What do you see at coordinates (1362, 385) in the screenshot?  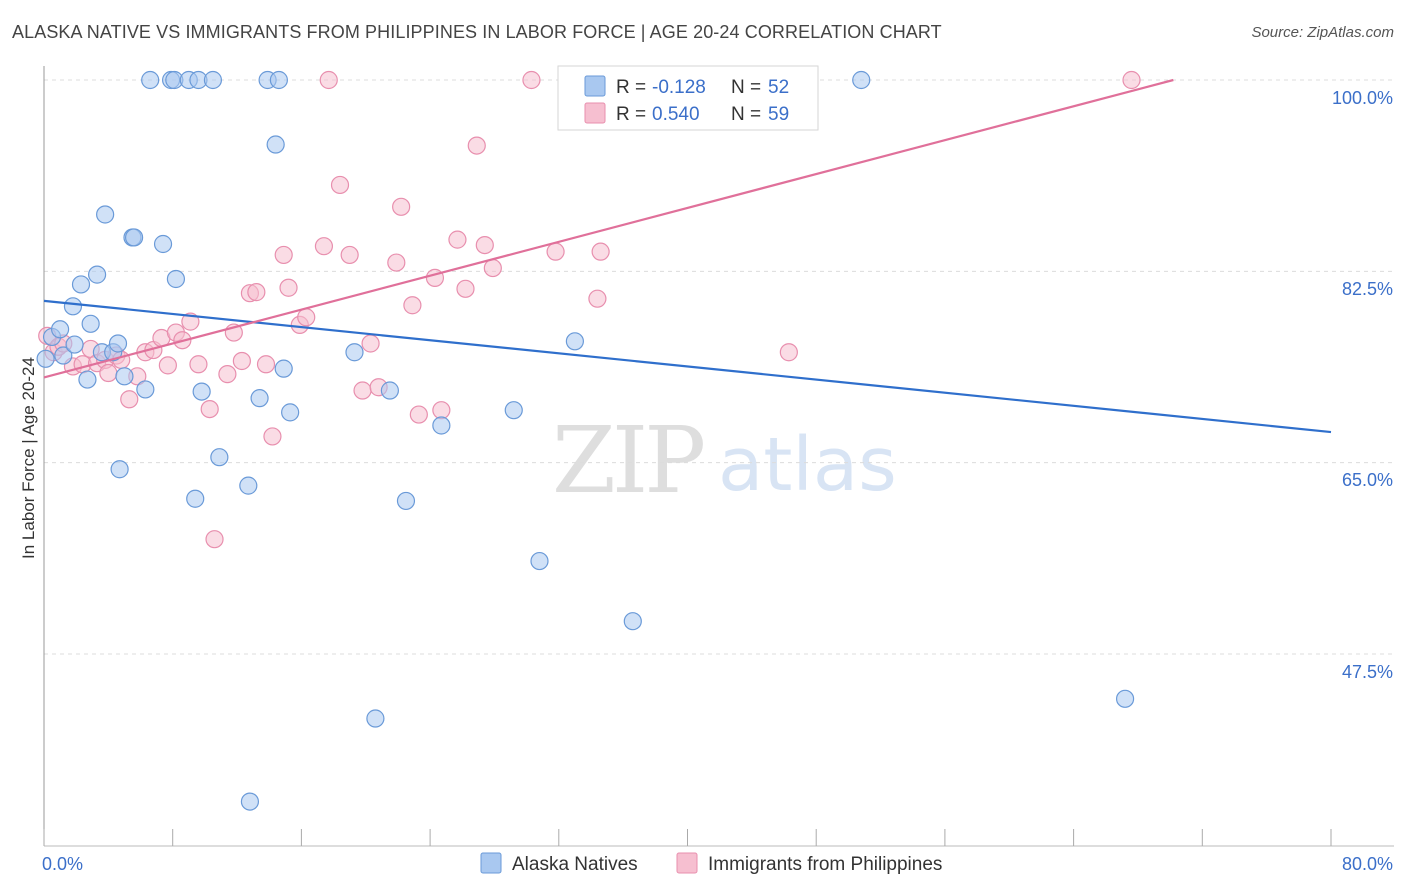 I see `y-tick-labels: 100.0% 82.5% 65.0% 47.5%` at bounding box center [1362, 385].